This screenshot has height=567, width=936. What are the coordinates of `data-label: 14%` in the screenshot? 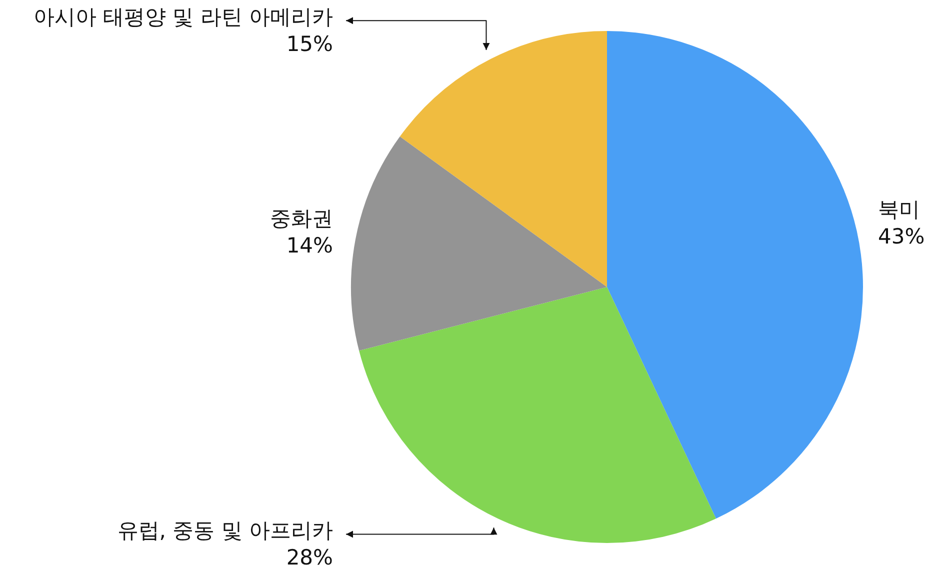 It's located at (309, 245).